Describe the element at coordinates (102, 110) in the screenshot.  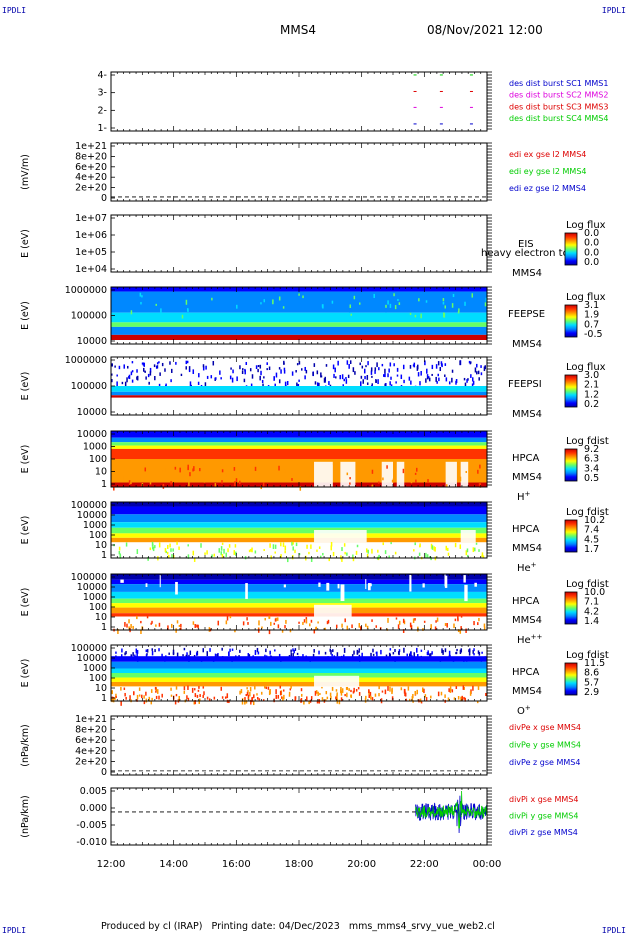
I see `y-tick-label: 2-` at that location.